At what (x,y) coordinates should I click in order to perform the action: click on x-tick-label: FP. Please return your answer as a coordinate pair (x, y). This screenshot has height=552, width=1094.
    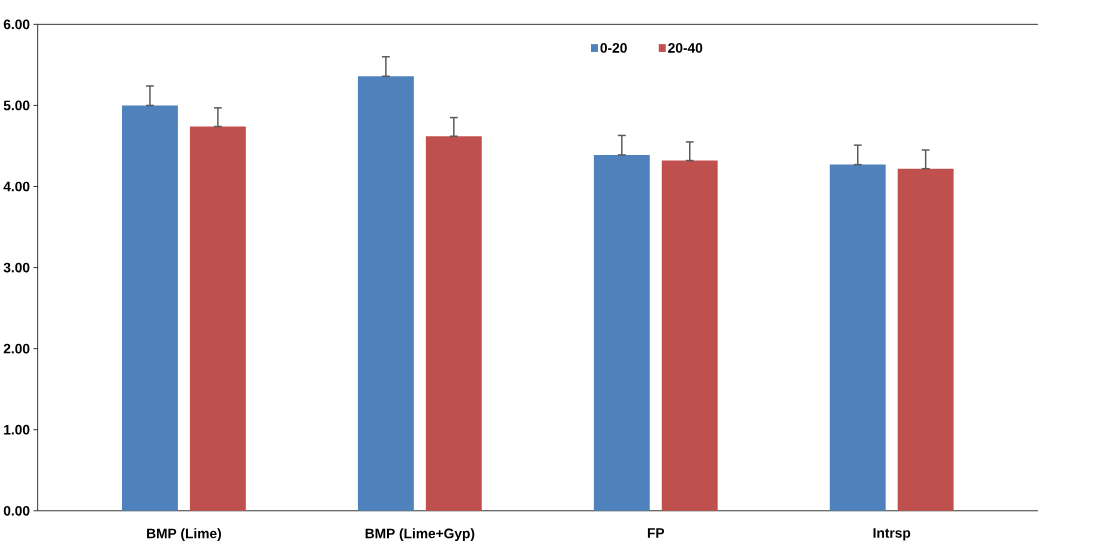
    Looking at the image, I should click on (656, 533).